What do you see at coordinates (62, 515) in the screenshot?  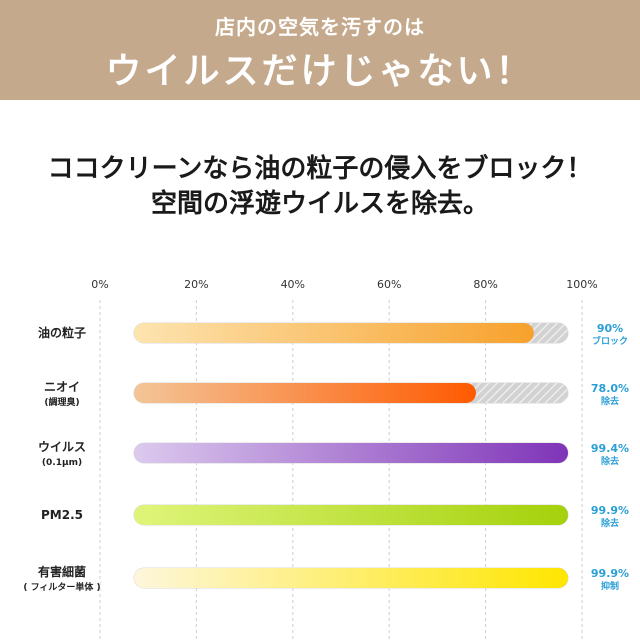 I see `category-label: PM2.5` at bounding box center [62, 515].